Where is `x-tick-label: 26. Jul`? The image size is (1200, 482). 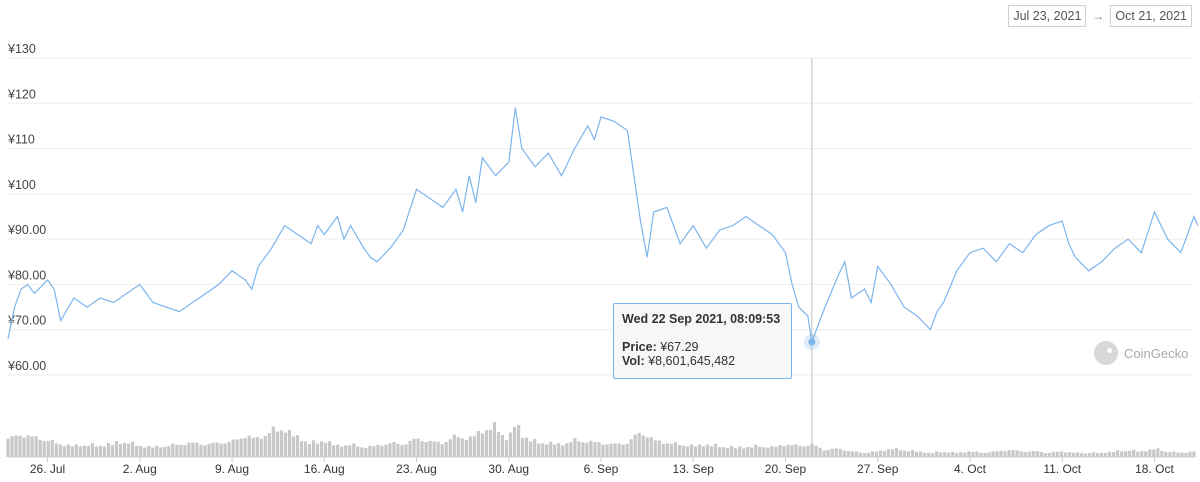
x-tick-label: 26. Jul is located at coordinates (47, 469).